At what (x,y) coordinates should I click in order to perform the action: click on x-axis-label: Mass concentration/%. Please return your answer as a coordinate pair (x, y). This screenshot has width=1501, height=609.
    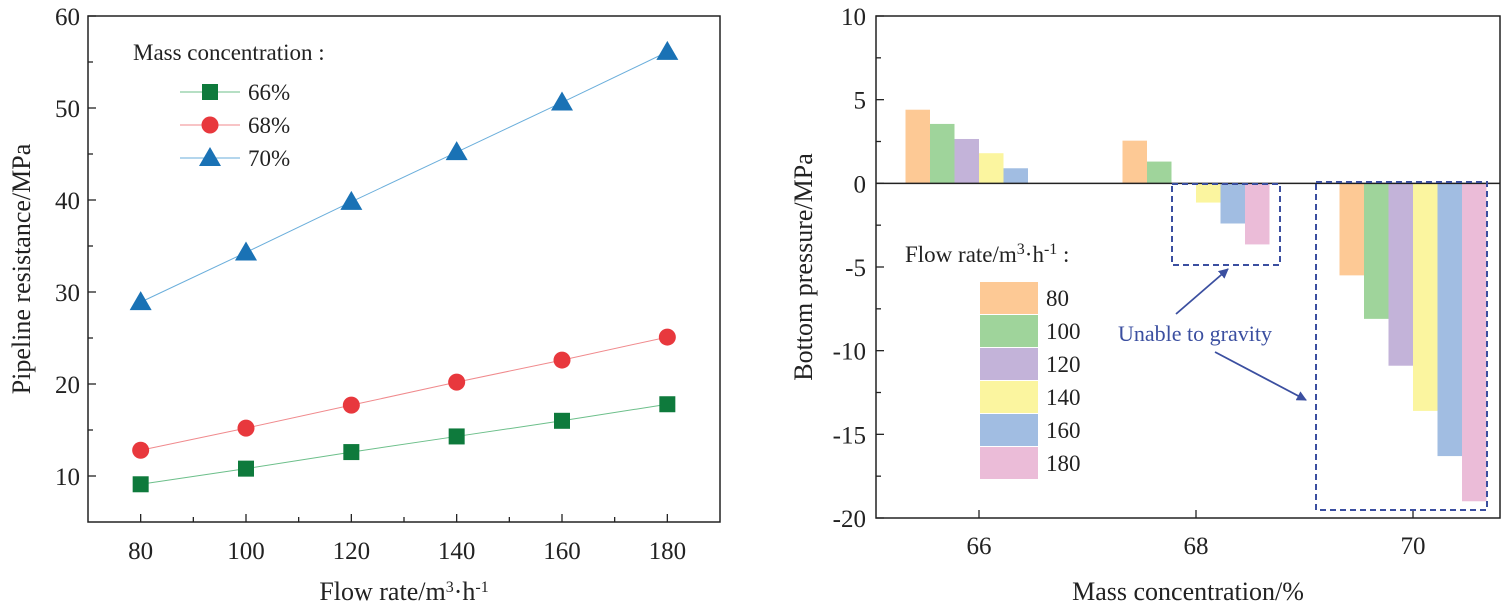
    Looking at the image, I should click on (1188, 591).